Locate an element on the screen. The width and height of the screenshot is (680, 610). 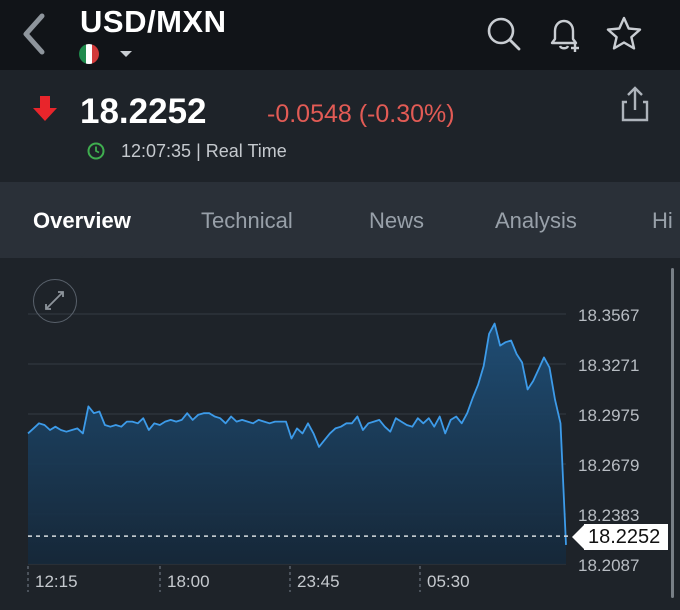
search-icon is located at coordinates (504, 34).